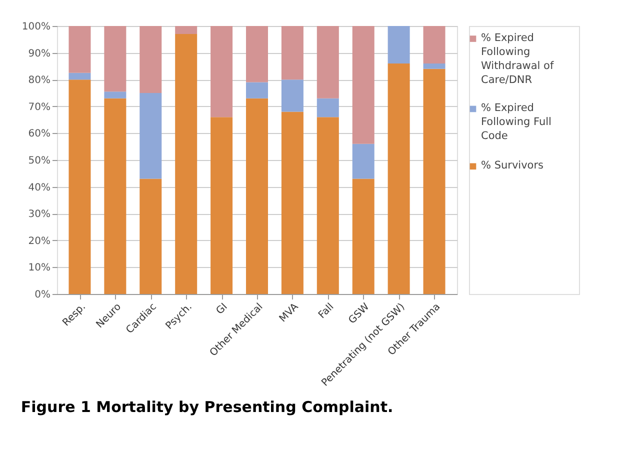  I want to click on x-tick-label: GI, so click(222, 309).